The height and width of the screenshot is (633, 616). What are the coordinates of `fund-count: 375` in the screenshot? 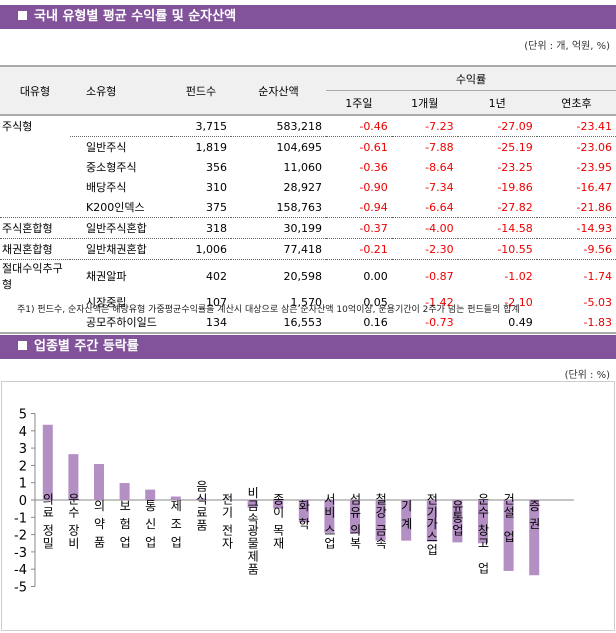 It's located at (216, 207).